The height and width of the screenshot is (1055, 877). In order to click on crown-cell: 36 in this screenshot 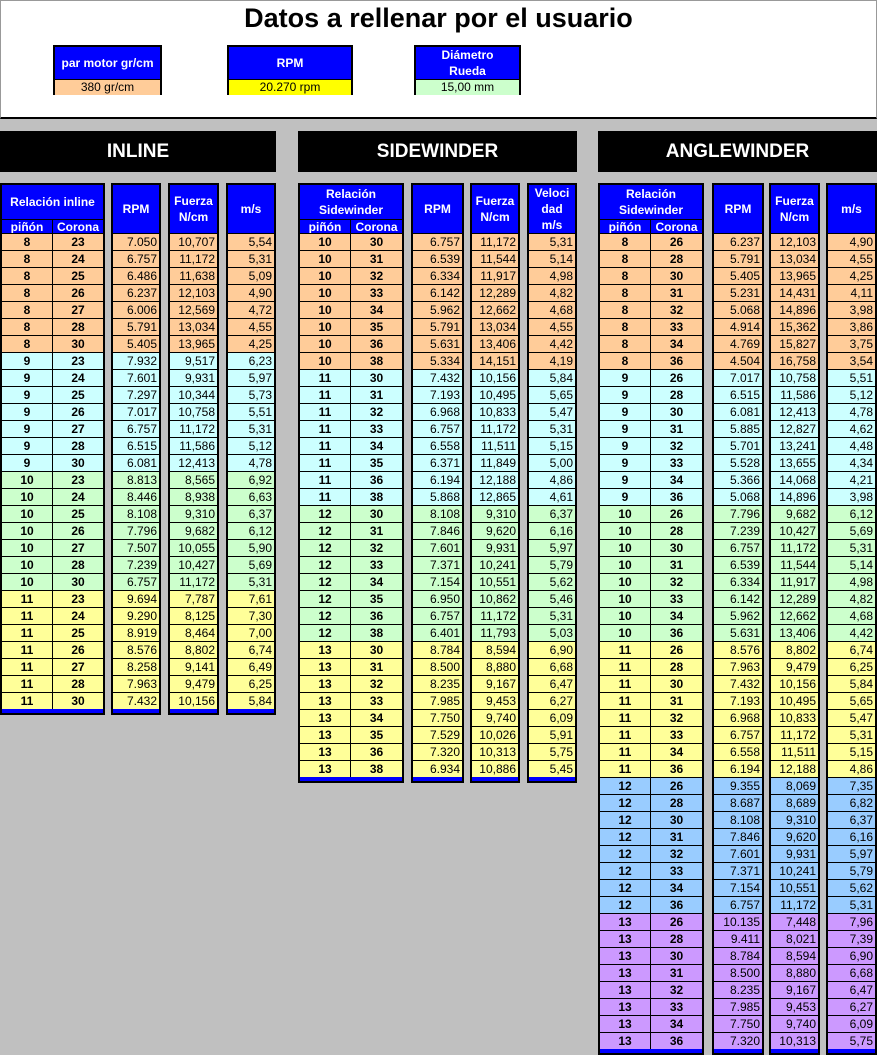, I will do `click(676, 360)`.